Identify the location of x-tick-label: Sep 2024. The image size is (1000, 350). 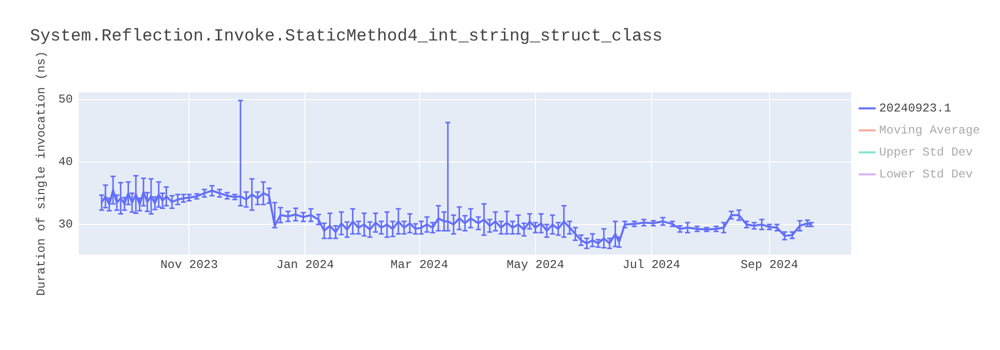
(769, 265).